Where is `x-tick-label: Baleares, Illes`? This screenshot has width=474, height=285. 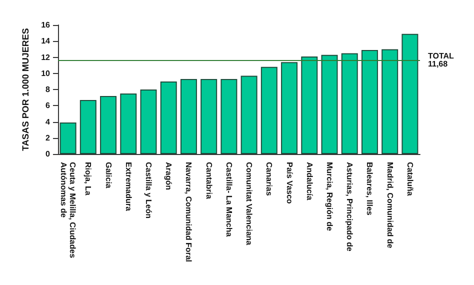 x-tick-label: Baleares, Illes is located at coordinates (369, 189).